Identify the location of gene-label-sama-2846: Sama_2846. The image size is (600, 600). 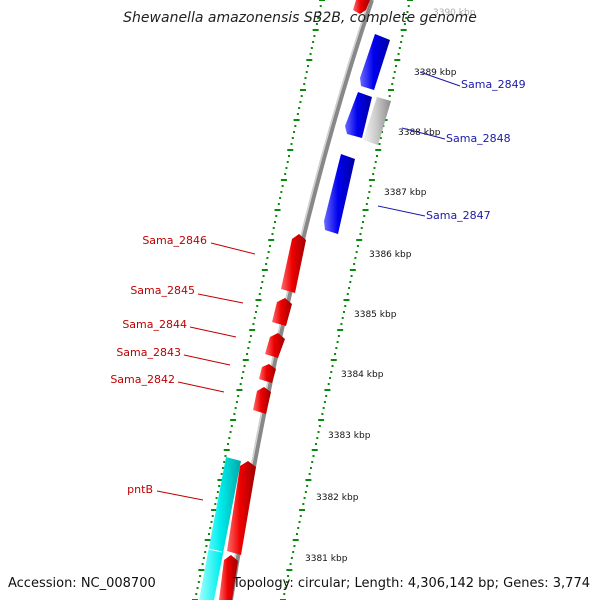
(174, 240).